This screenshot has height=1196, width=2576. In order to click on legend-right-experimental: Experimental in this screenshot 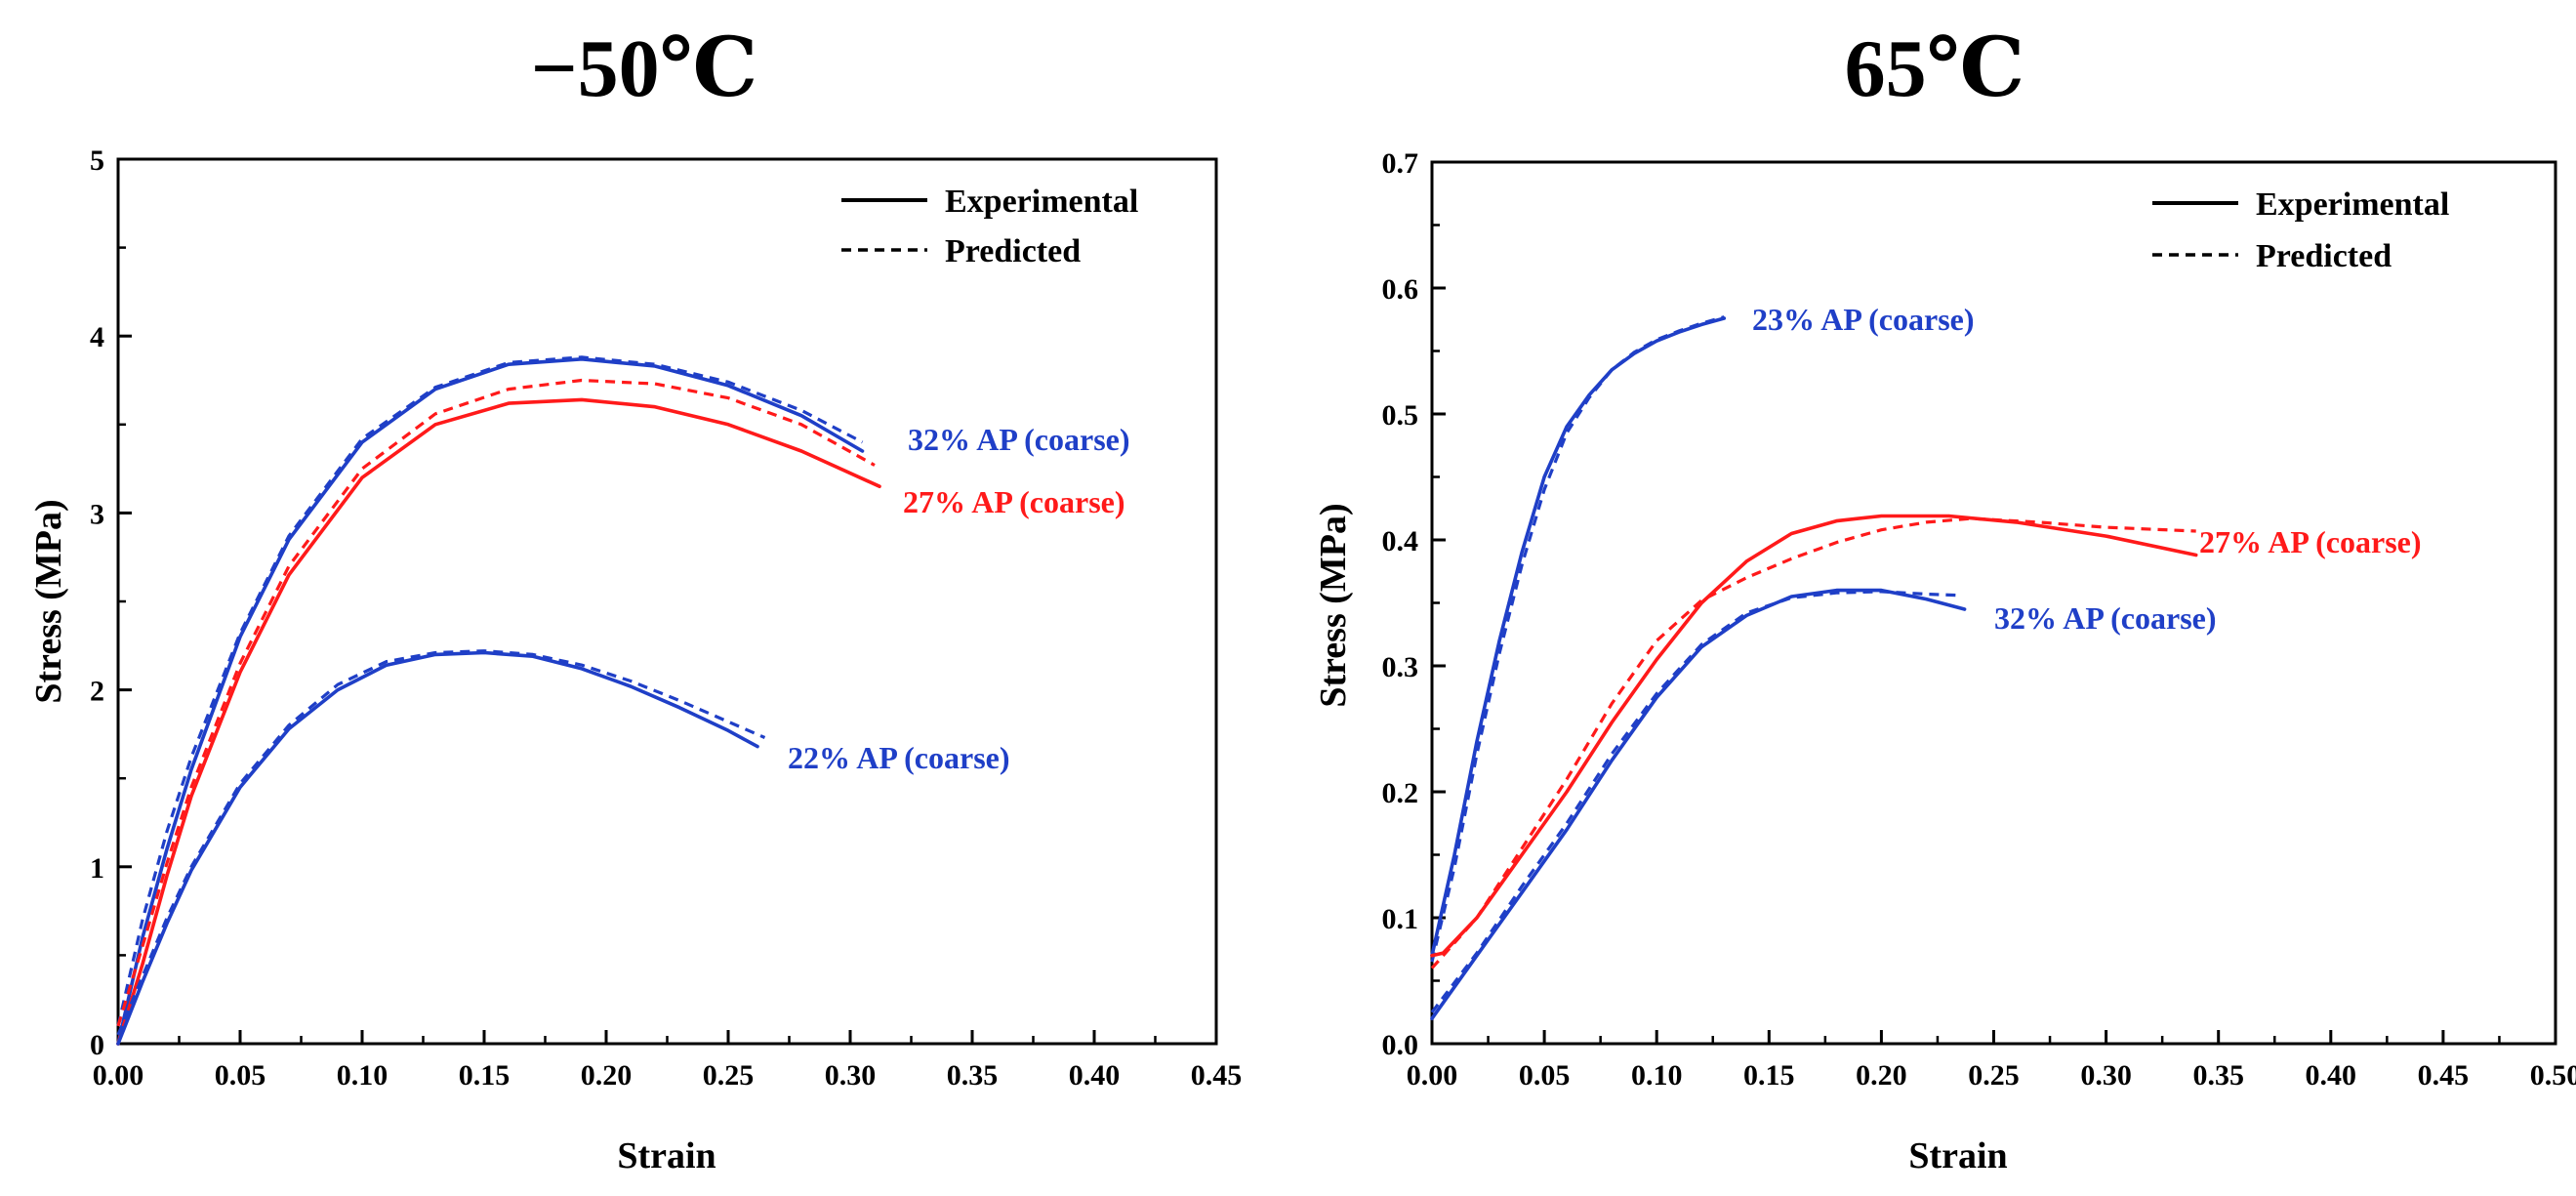, I will do `click(2352, 205)`.